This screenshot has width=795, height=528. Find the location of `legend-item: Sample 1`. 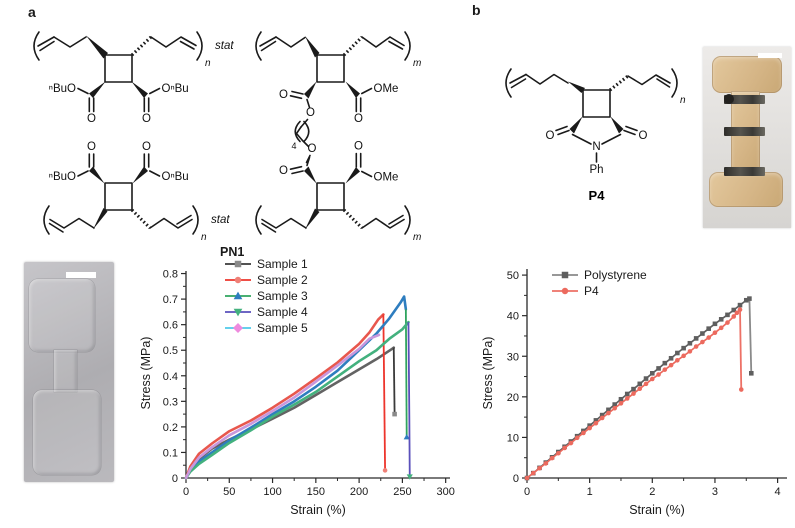

legend-item: Sample 1 is located at coordinates (266, 264).